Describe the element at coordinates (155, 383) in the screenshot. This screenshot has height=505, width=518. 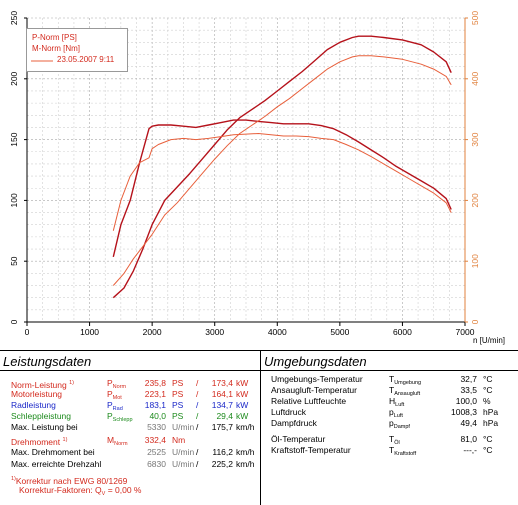
I see `row-norm-leistung-v1: 235,8` at that location.